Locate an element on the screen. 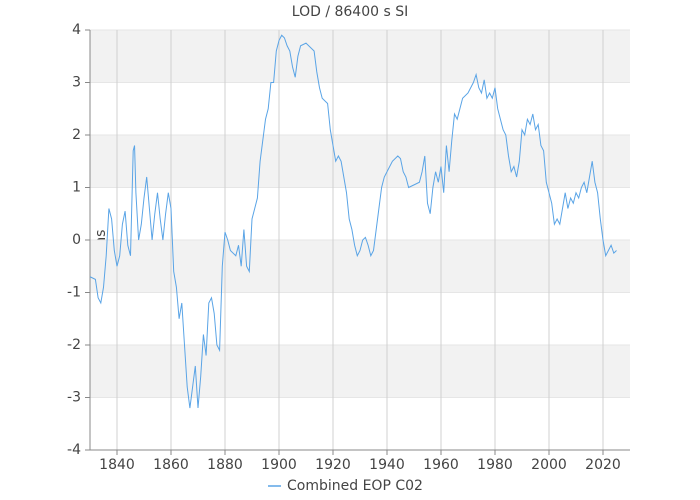 Image resolution: width=700 pixels, height=500 pixels. y-tick-label: -3 is located at coordinates (74, 398).